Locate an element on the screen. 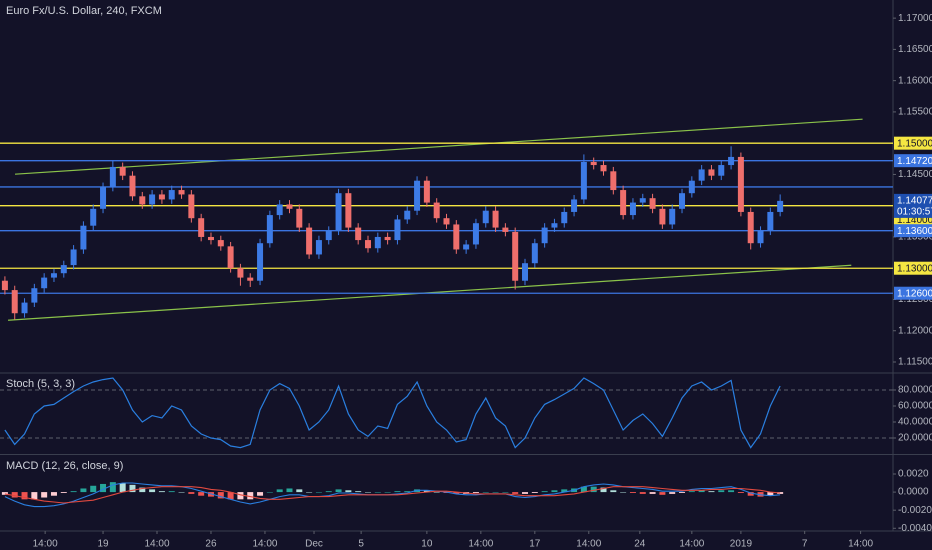 This screenshot has height=550, width=932. chart-title: Euro Fx/U.S. Dollar, 240, FXCM is located at coordinates (84, 11).